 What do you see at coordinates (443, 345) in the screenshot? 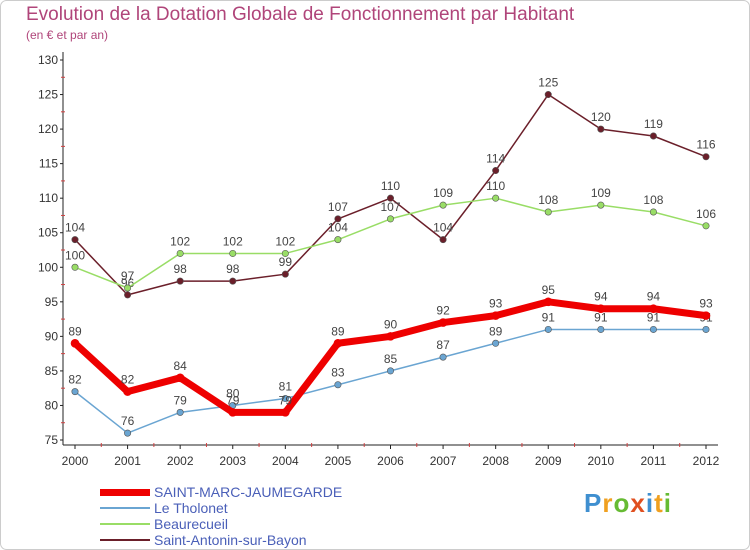
I see `data-label-le-tholonet: 87` at bounding box center [443, 345].